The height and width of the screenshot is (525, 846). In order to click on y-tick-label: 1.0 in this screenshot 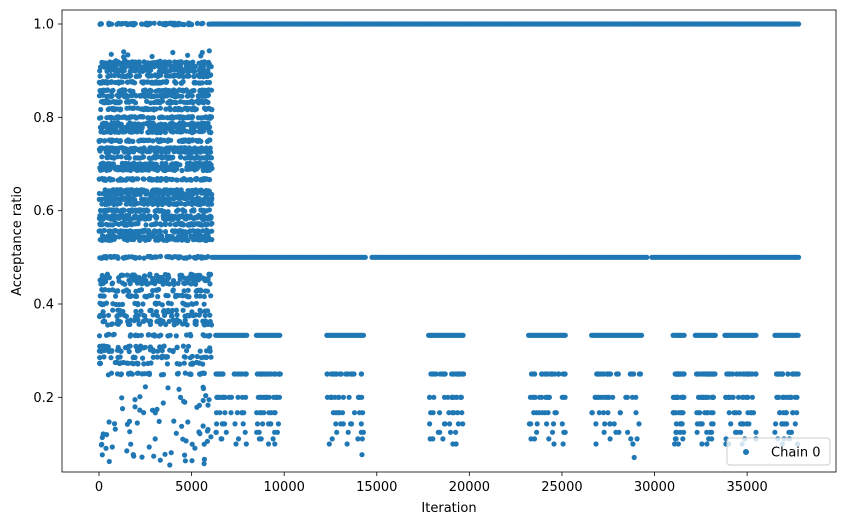, I will do `click(43, 25)`.